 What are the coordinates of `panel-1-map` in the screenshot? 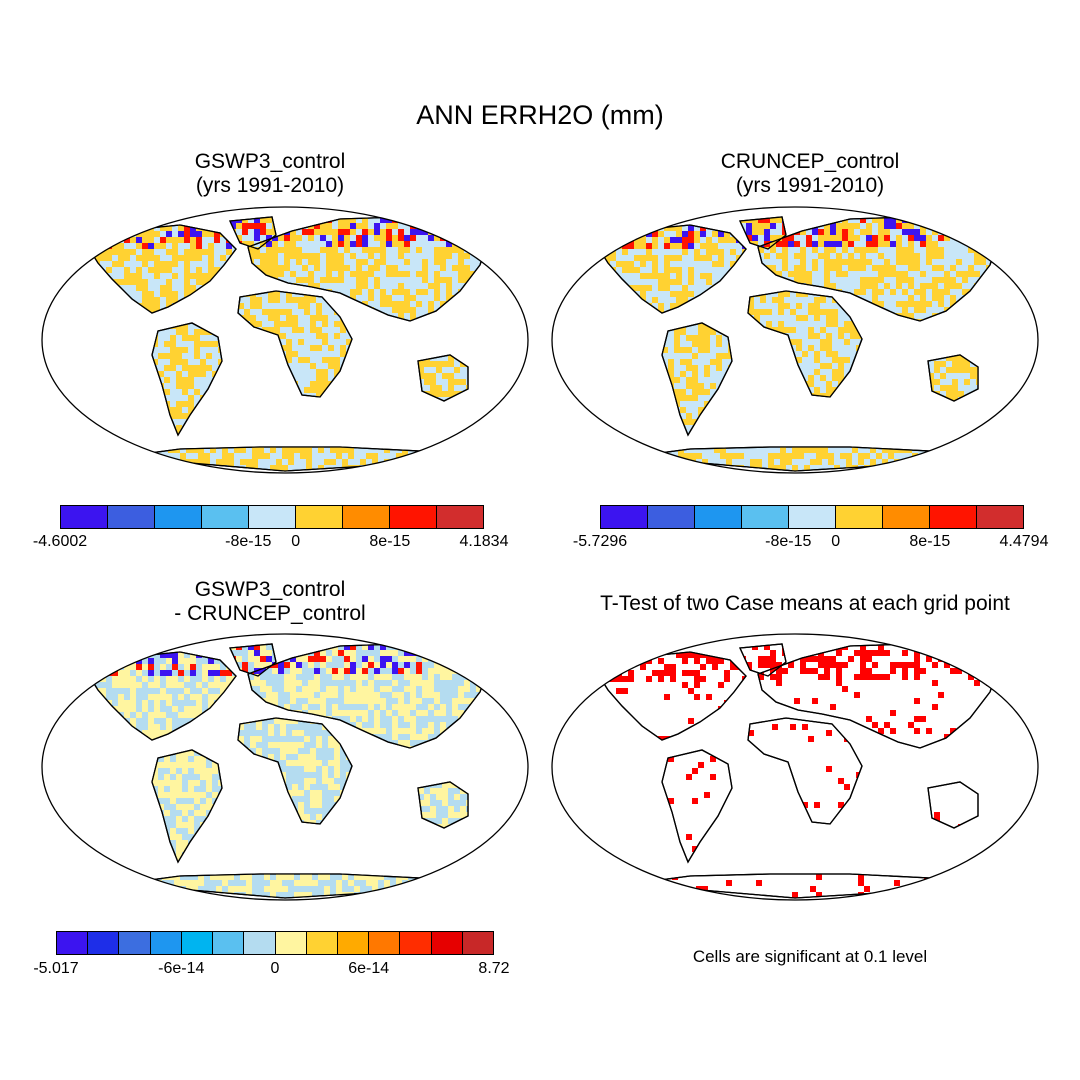 It's located at (285, 340).